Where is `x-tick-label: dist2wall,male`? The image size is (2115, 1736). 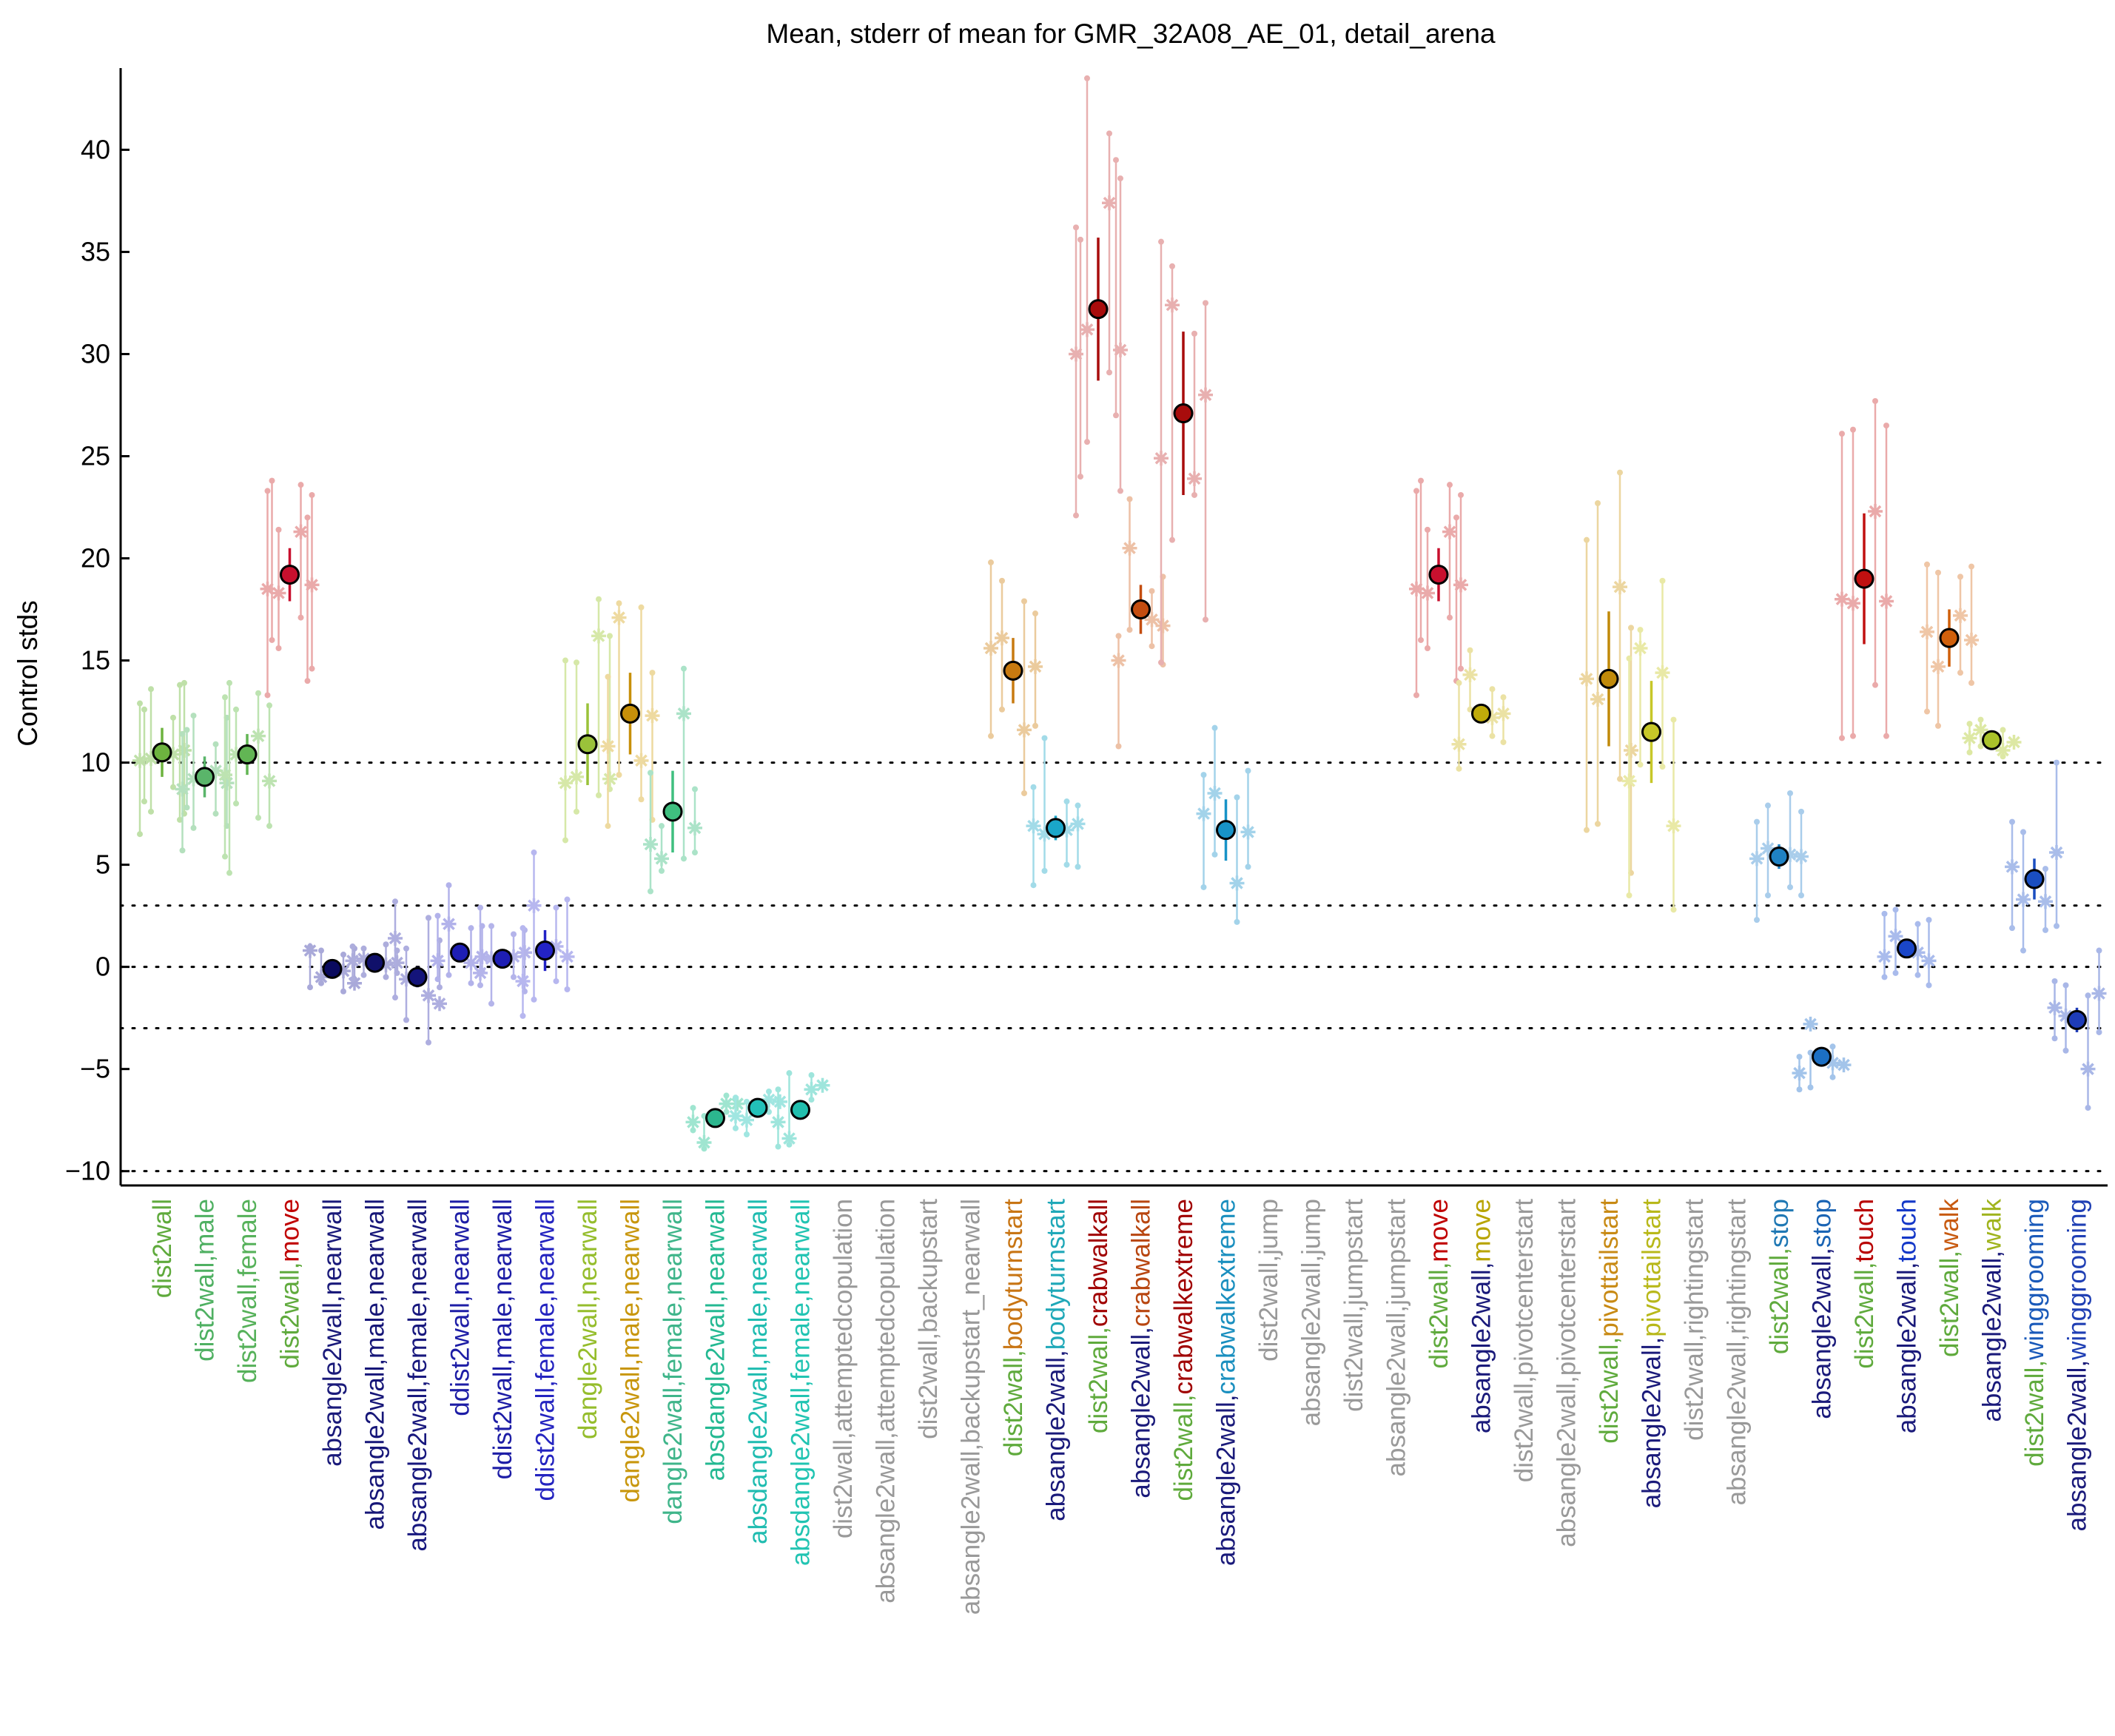
x-tick-label: dist2wall,male is located at coordinates (205, 1280).